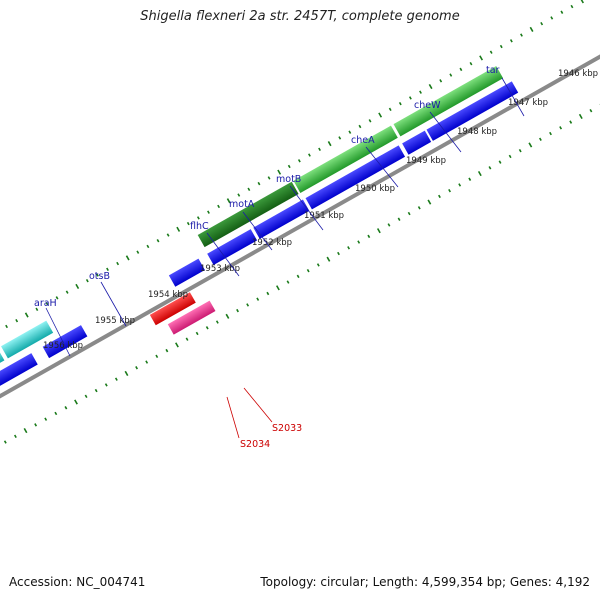 Image resolution: width=600 pixels, height=600 pixels. I want to click on gene-label-otsB: otsB, so click(99, 276).